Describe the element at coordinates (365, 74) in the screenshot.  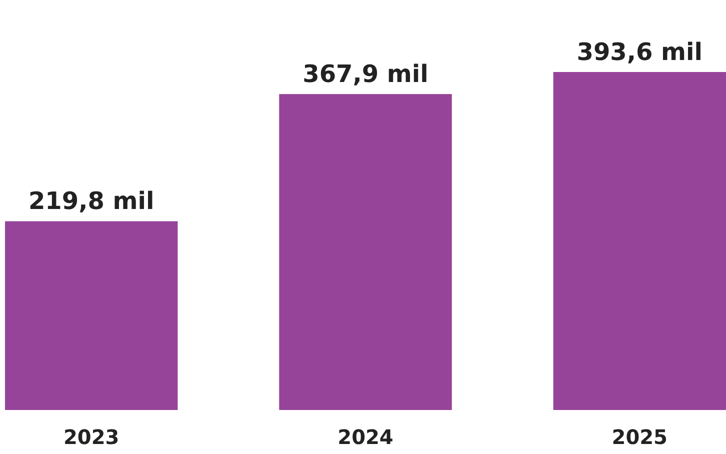
I see `data-label: 367,9 mil` at that location.